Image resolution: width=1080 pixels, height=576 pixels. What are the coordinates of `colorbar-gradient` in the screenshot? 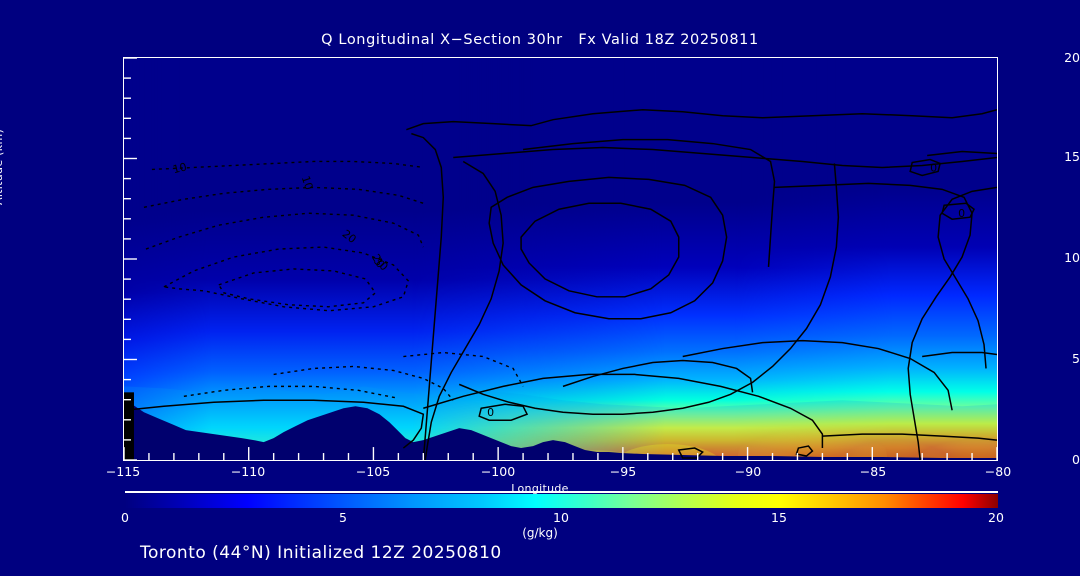 It's located at (561, 501).